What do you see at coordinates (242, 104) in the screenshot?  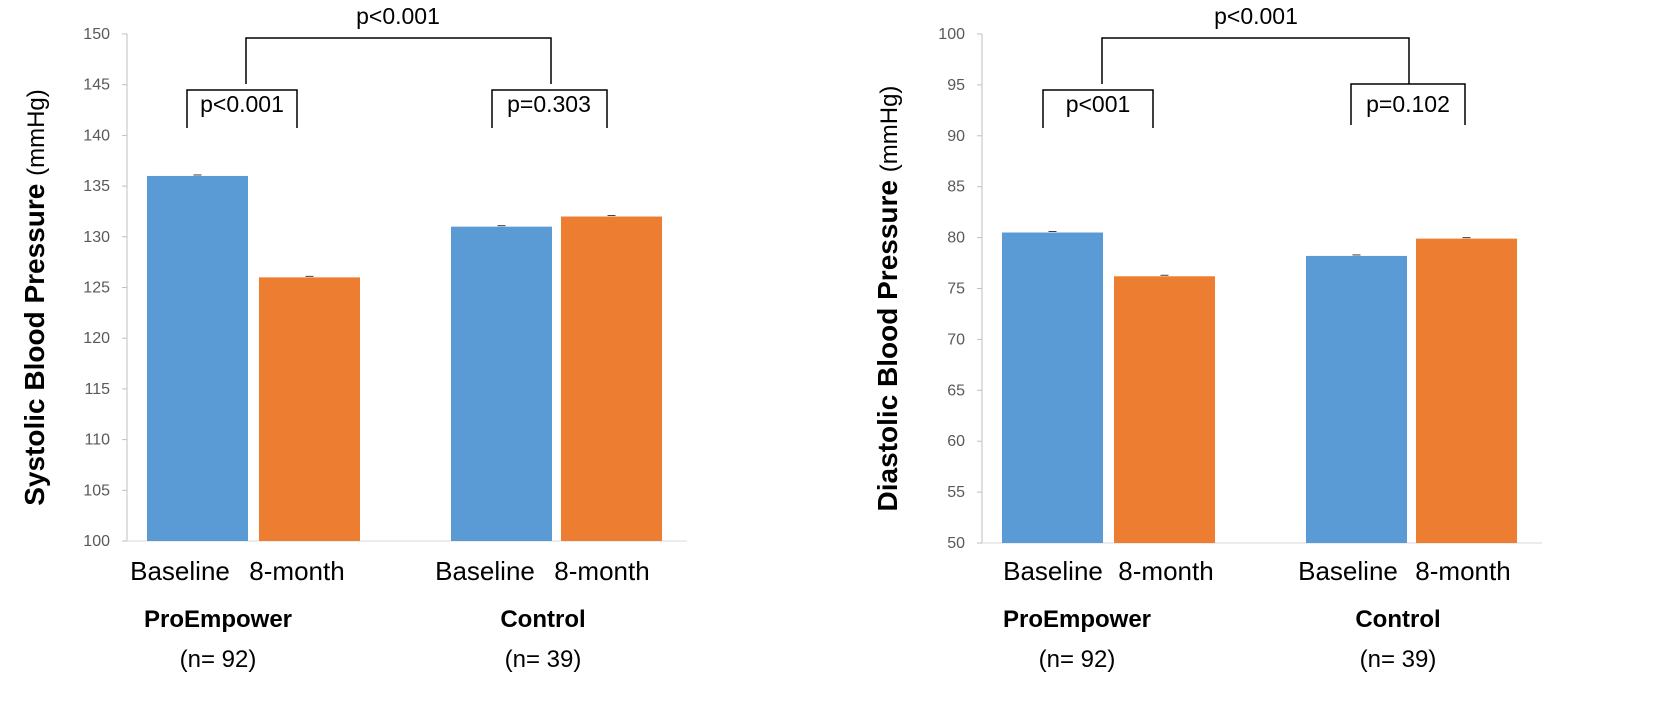 I see `p-value-label: p<0.001` at bounding box center [242, 104].